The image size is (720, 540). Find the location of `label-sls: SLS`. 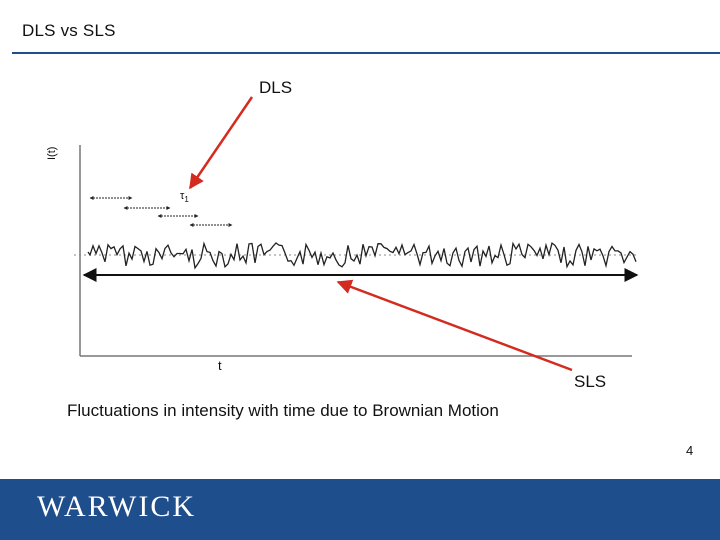

label-sls: SLS is located at coordinates (590, 381).